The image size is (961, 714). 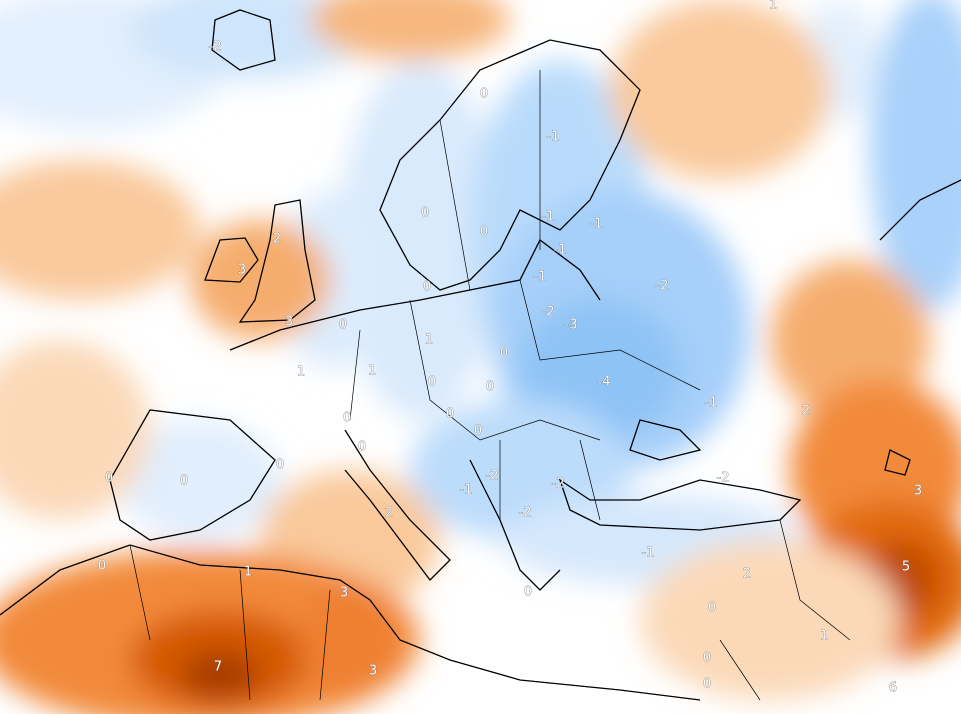 What do you see at coordinates (218, 667) in the screenshot?
I see `contour-label: 7` at bounding box center [218, 667].